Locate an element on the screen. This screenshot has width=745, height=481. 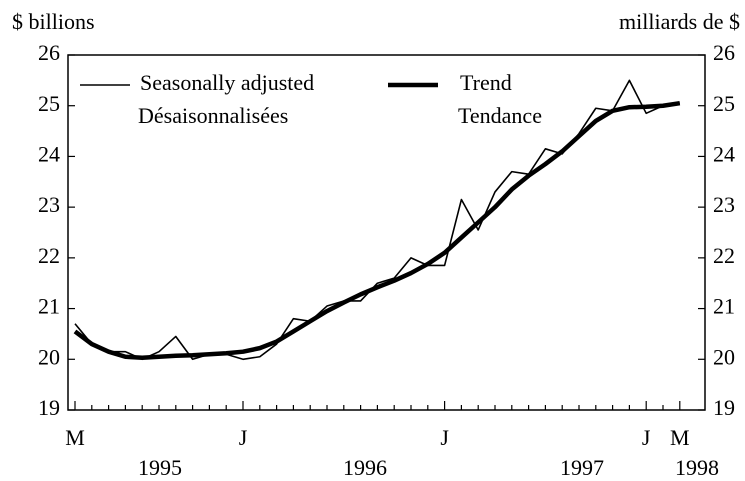
legend-label: Trend is located at coordinates (486, 82).